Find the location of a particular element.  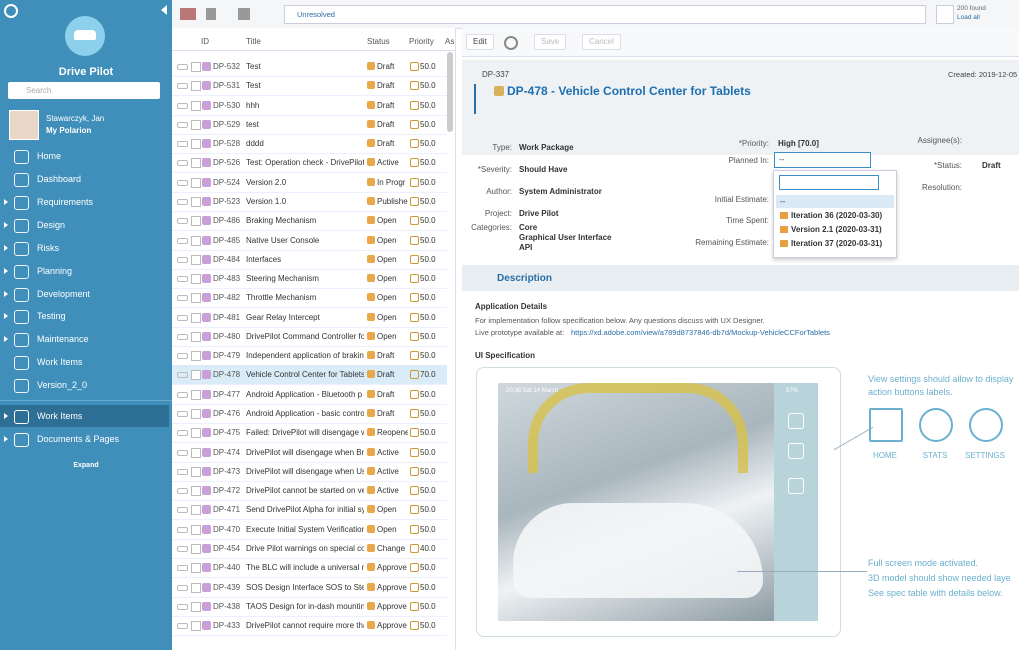

row-id: DP-523 is located at coordinates (227, 201).